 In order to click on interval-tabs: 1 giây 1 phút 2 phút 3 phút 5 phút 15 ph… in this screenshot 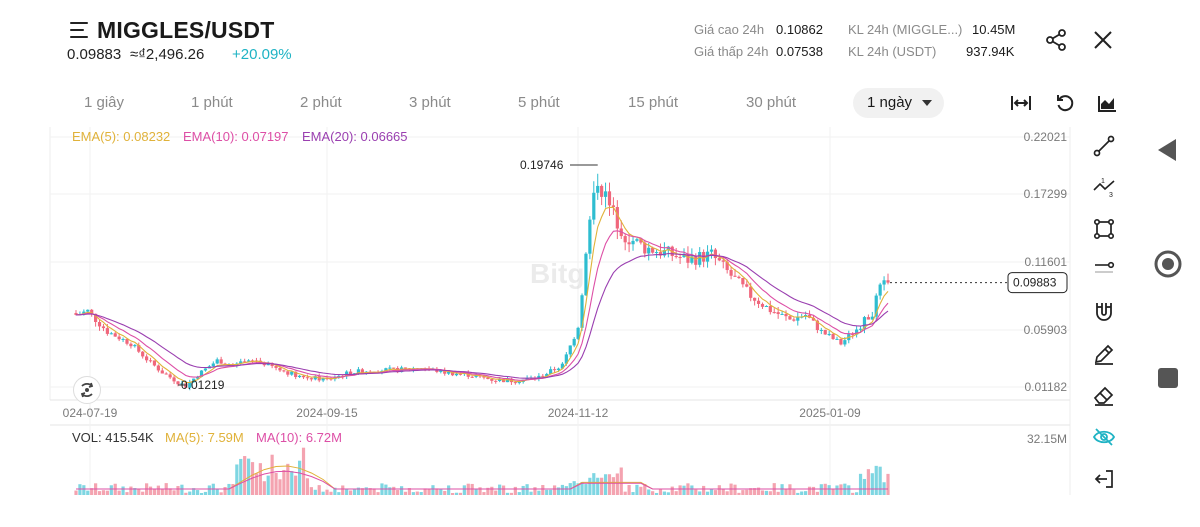, I will do `click(480, 103)`.